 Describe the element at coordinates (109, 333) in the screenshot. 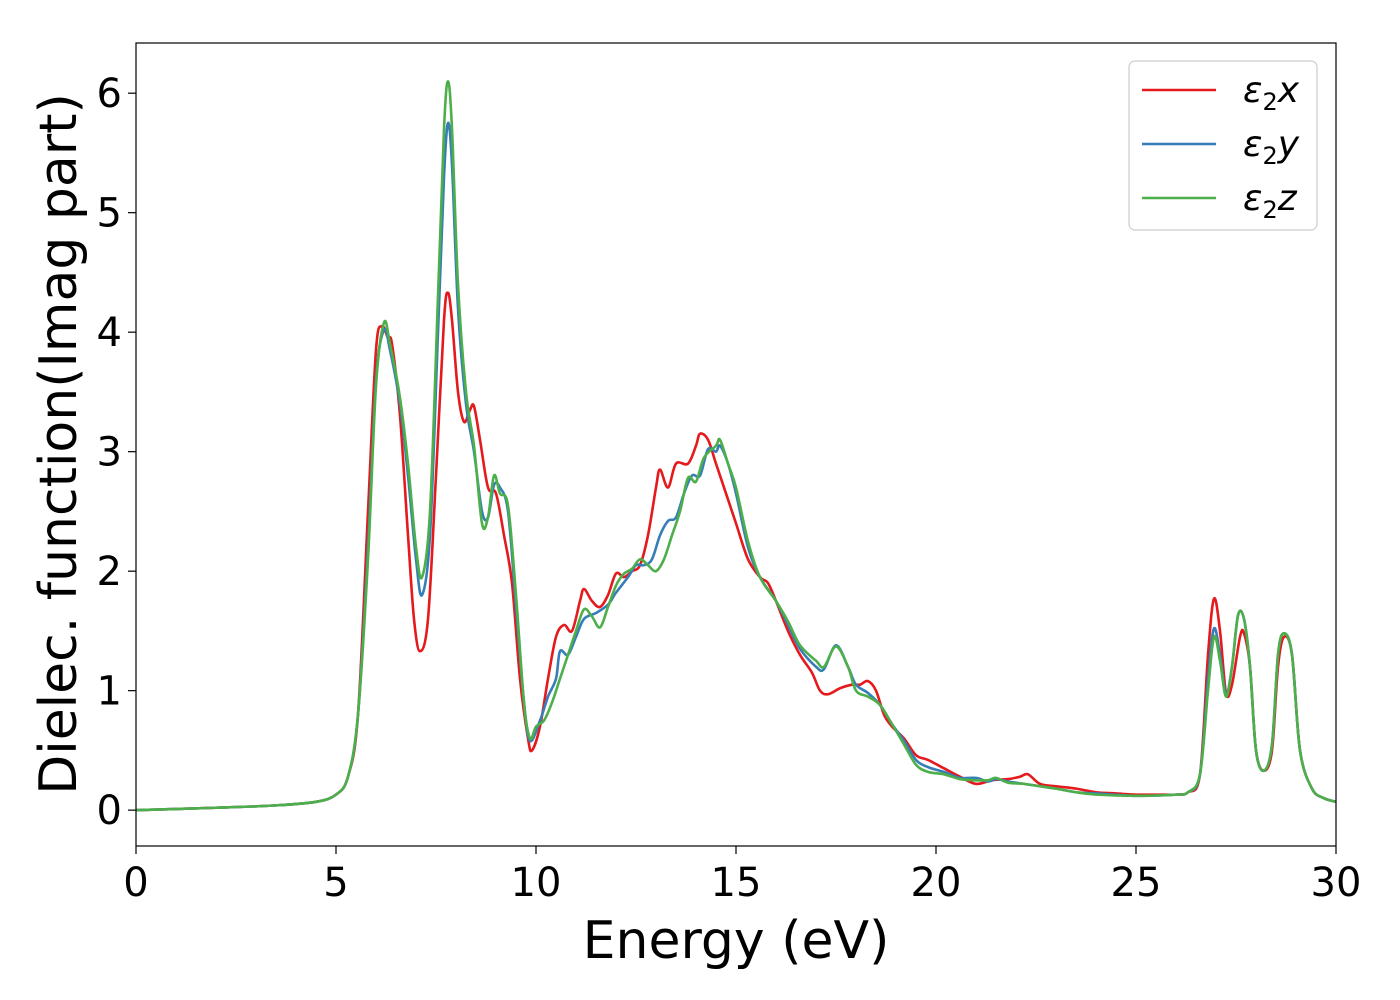

I see `y-tick-label: 4` at that location.